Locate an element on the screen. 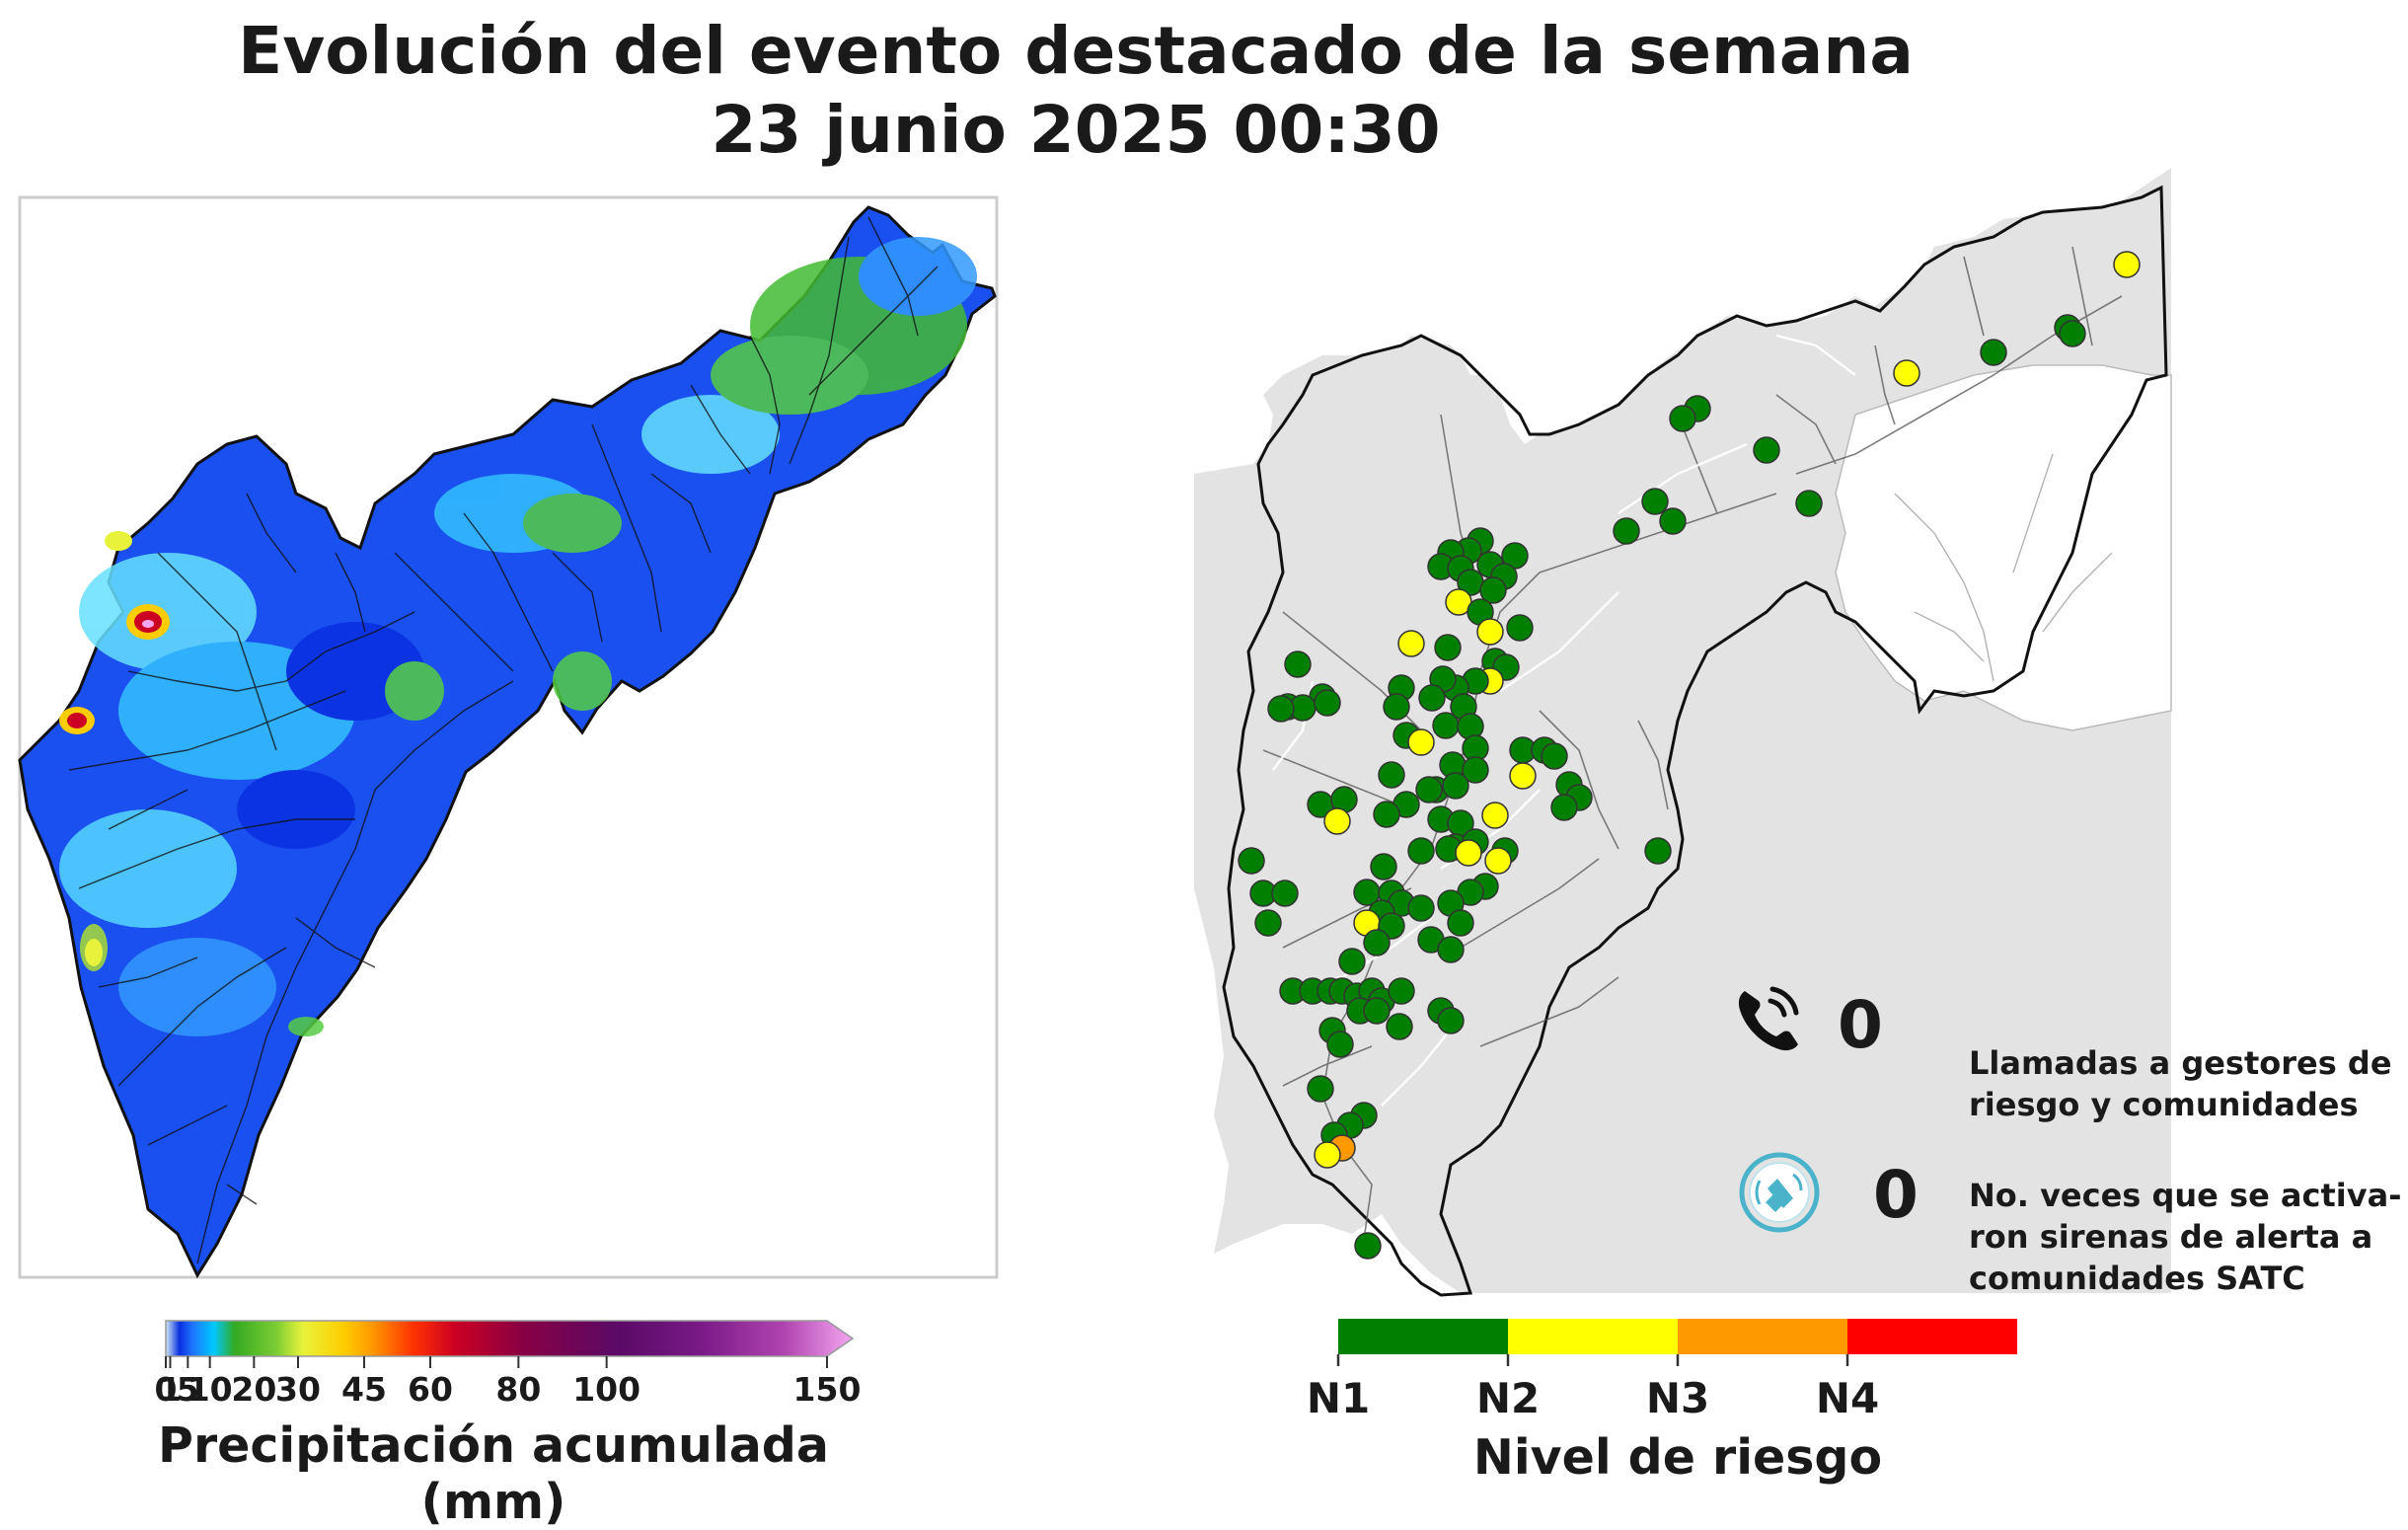  risk-level-n3: N3 is located at coordinates (1678, 1398).